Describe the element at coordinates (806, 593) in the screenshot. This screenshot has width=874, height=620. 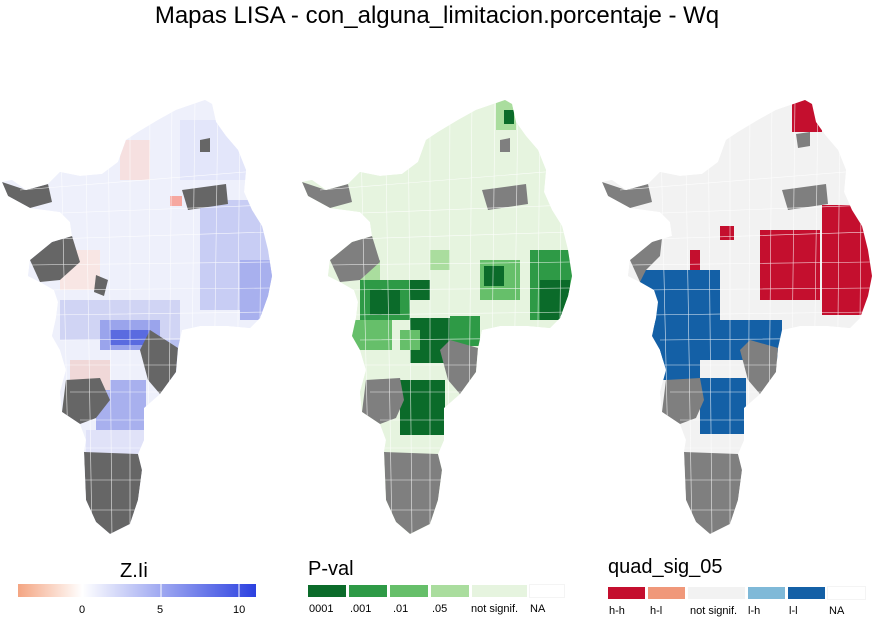
I see `quad-swatch-ll` at that location.